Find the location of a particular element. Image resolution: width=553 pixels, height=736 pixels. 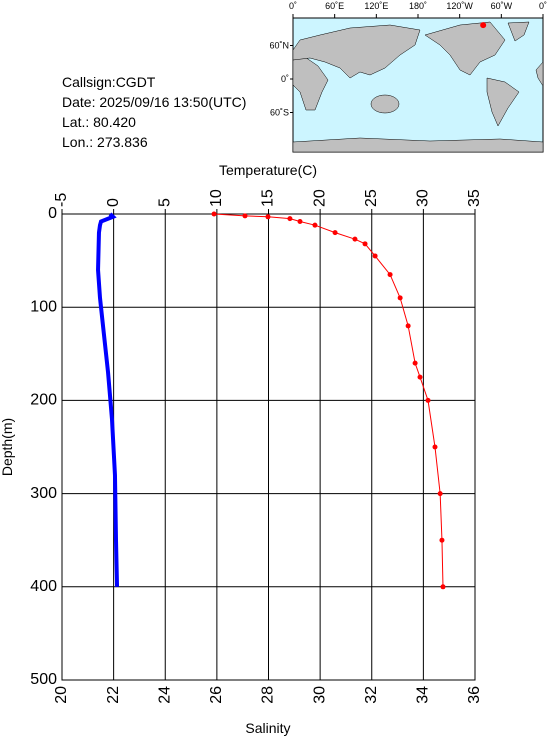

y-tick-label: 300 is located at coordinates (43, 493).